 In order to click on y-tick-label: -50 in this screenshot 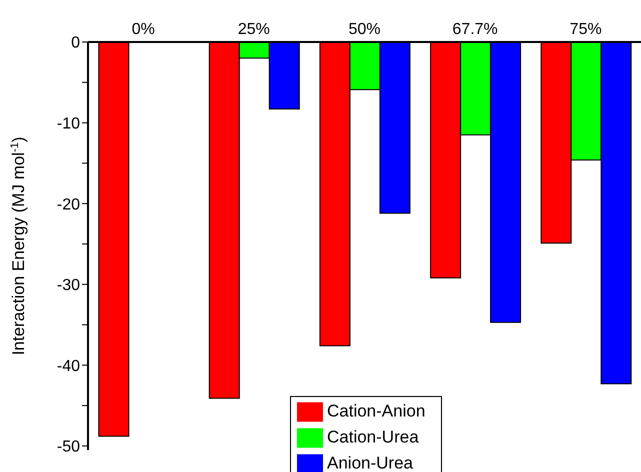, I will do `click(68, 447)`.